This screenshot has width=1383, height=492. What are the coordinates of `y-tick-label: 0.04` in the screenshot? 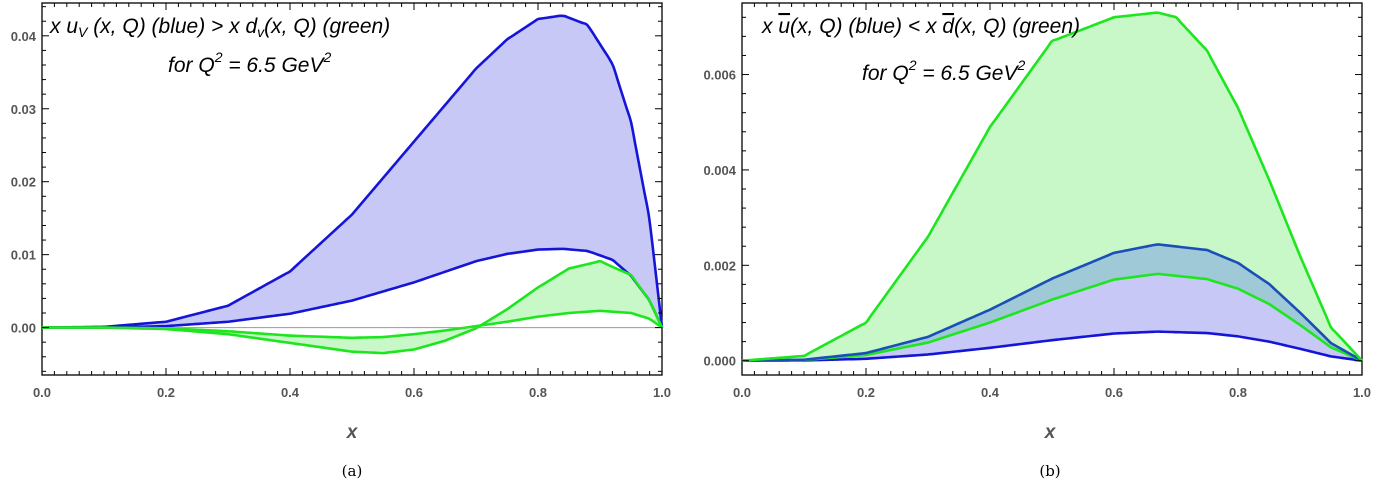 It's located at (24, 36).